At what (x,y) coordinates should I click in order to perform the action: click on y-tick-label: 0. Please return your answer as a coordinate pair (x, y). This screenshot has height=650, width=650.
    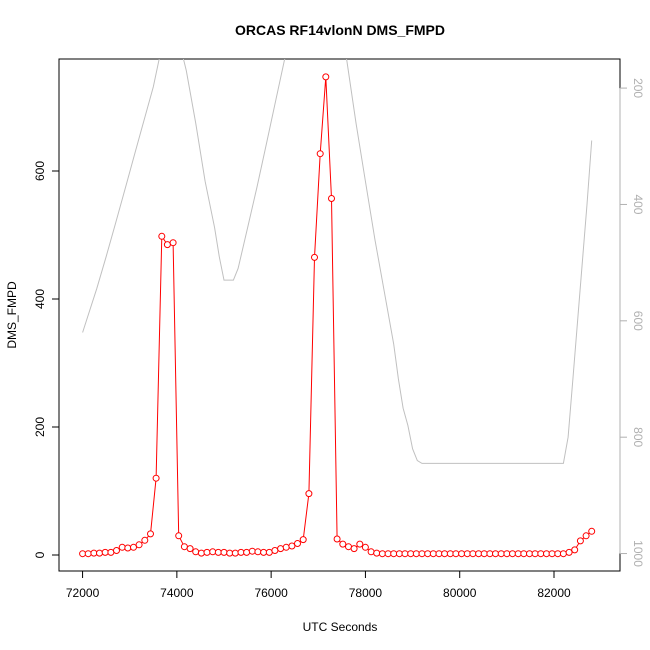
    Looking at the image, I should click on (40, 554).